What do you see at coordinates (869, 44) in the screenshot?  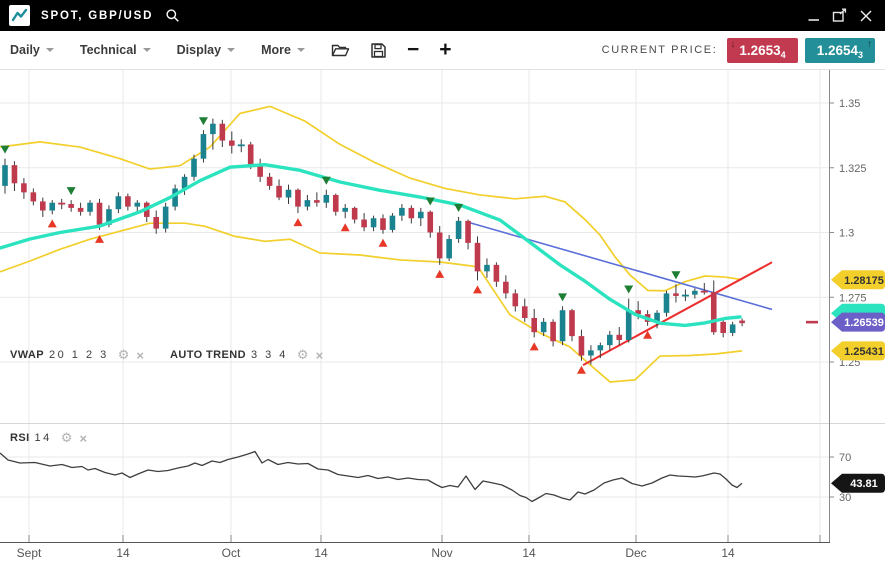 I see `arrow-up-icon: ↑` at bounding box center [869, 44].